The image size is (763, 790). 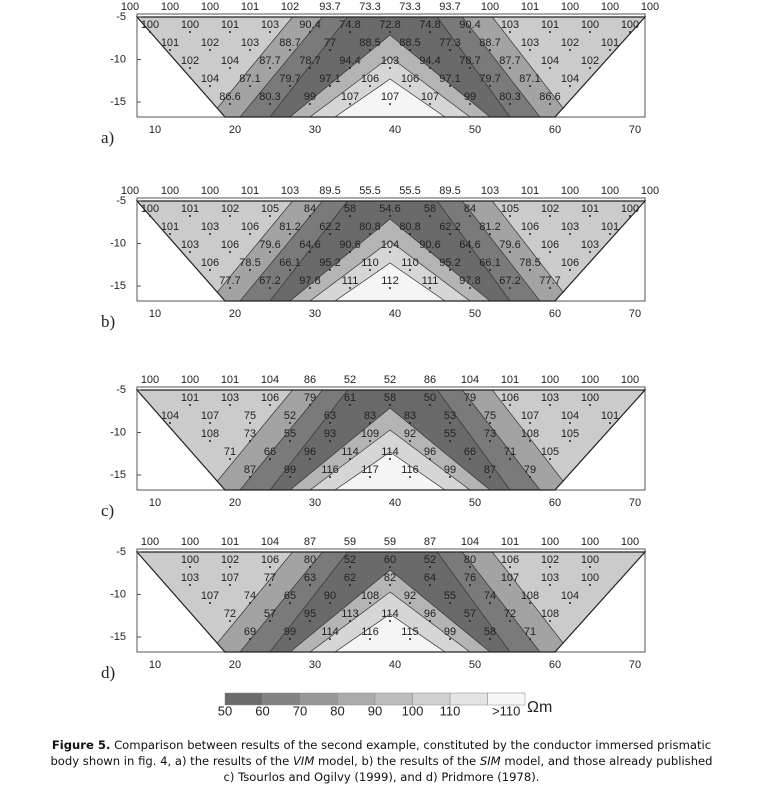 I want to click on data-label: 94.4, so click(x=429, y=61).